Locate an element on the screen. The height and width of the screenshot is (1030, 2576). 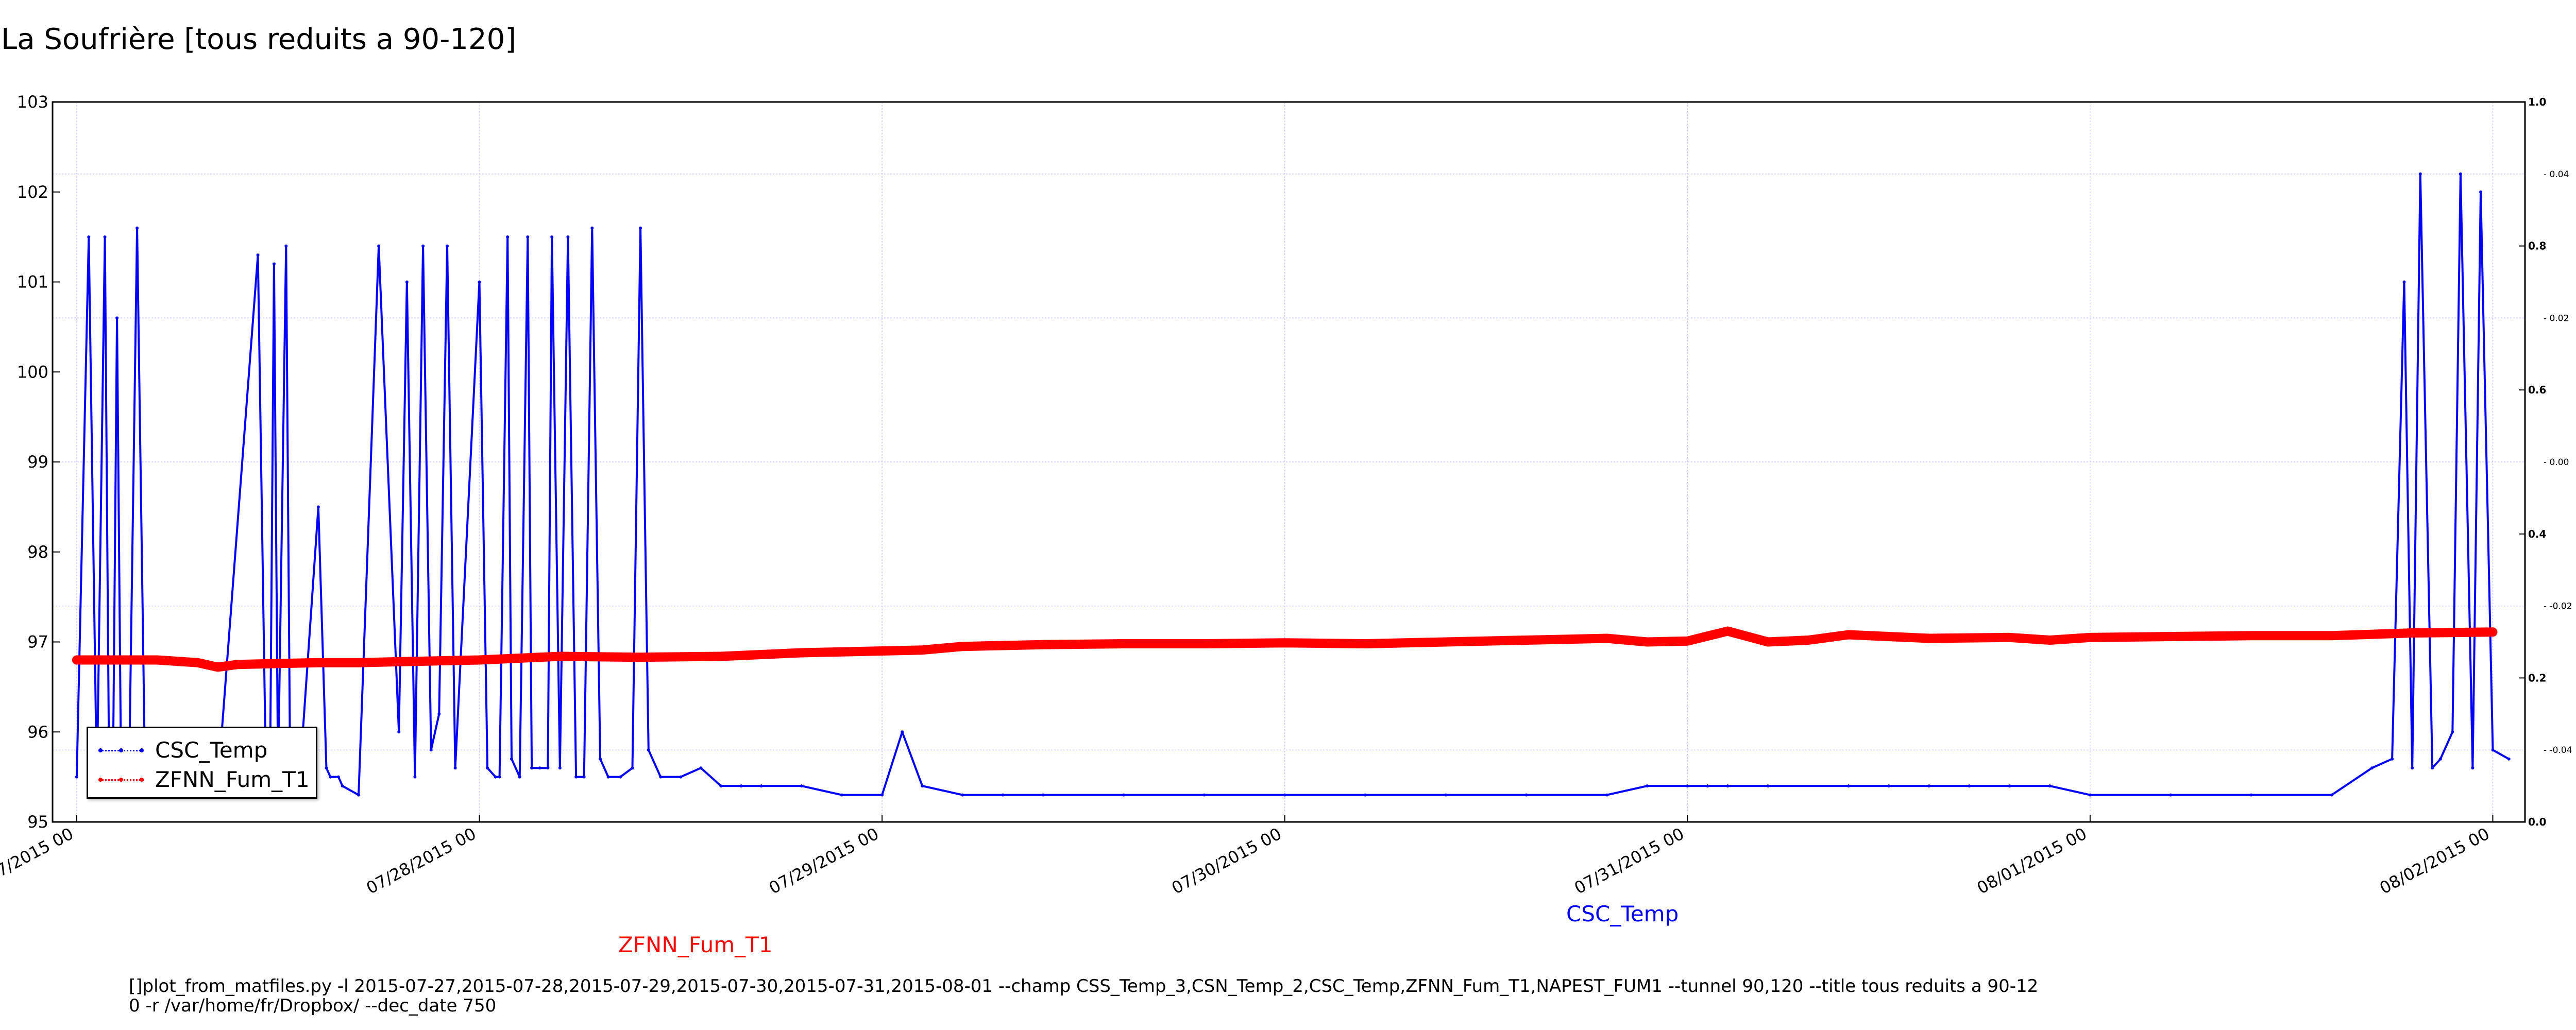
y-tick-label-right-small: - 0.02 is located at coordinates (2556, 318).